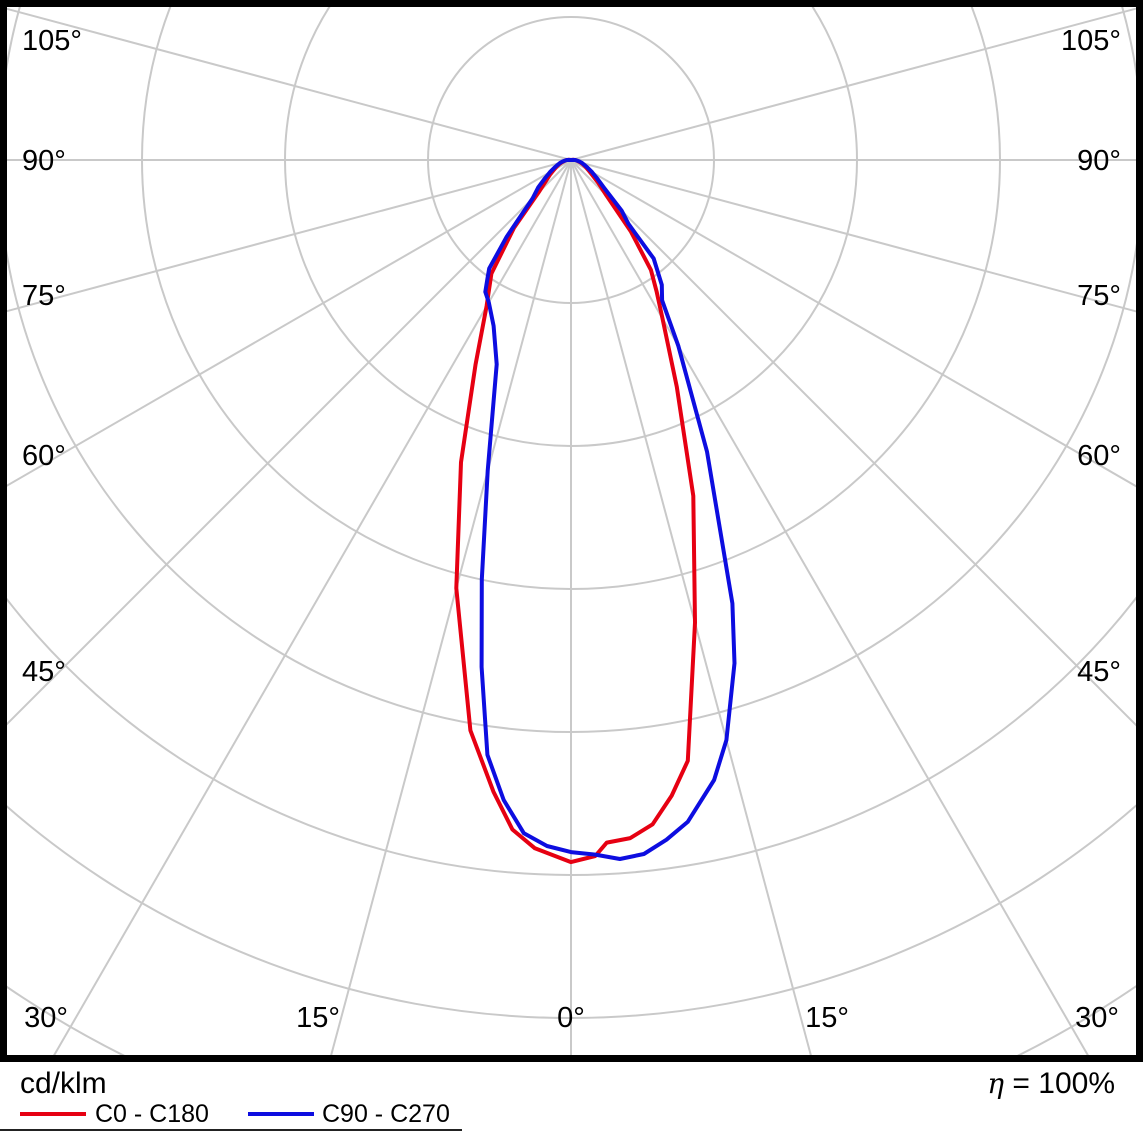 Image resolution: width=1143 pixels, height=1143 pixels. Describe the element at coordinates (1059, 1083) in the screenshot. I see `efficiency-value: = 100%` at that location.